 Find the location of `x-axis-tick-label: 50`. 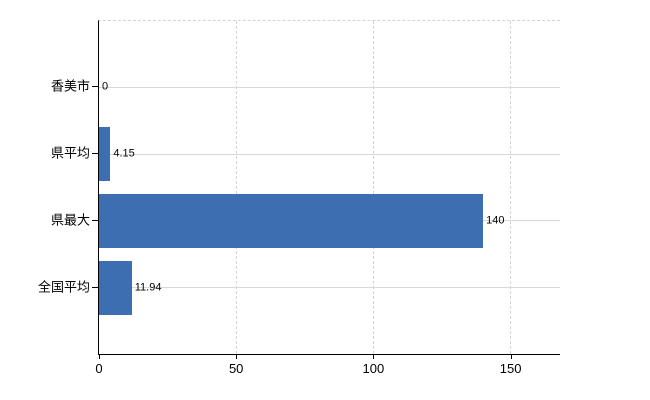

x-axis-tick-label: 50 is located at coordinates (236, 368).